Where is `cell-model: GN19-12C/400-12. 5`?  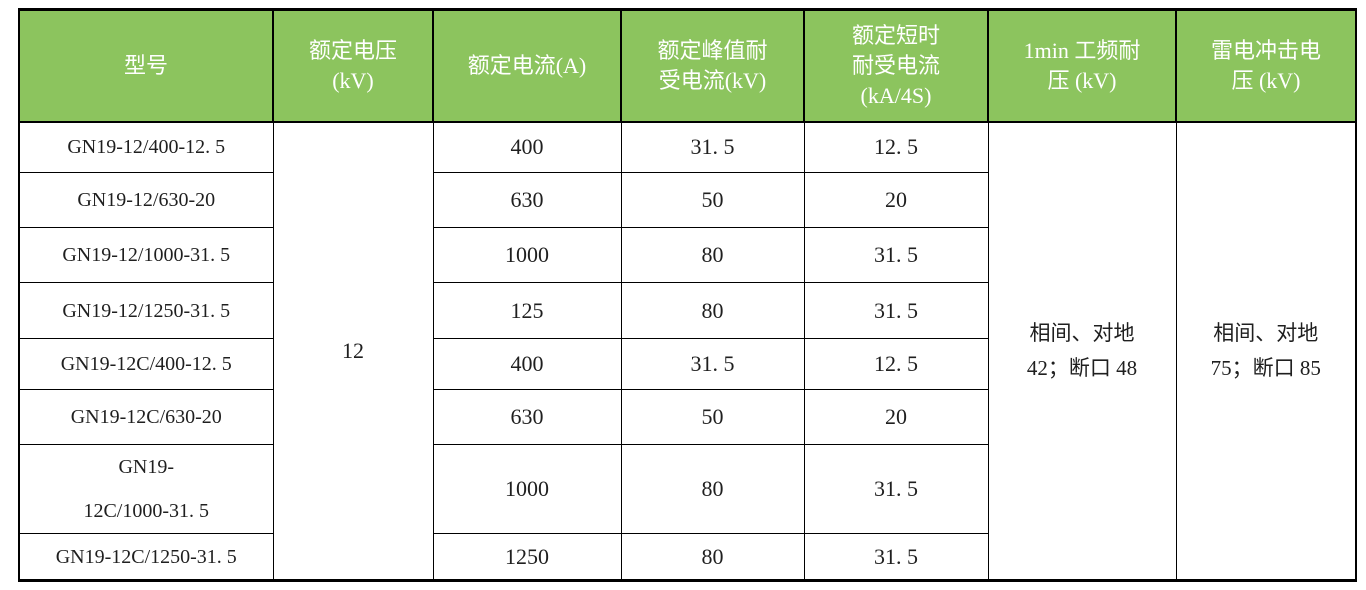 cell-model: GN19-12C/400-12. 5 is located at coordinates (146, 364).